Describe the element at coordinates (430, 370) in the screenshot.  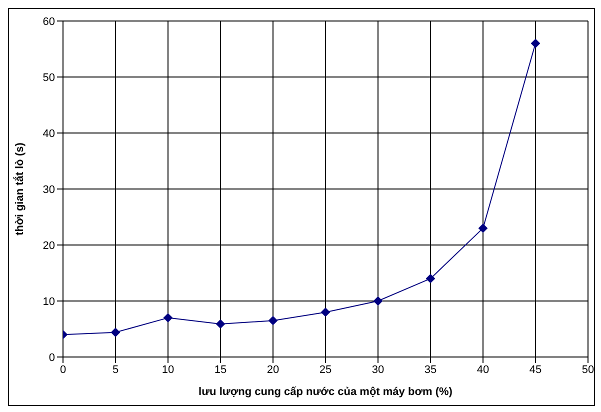
I see `x-tick-label: 35` at that location.